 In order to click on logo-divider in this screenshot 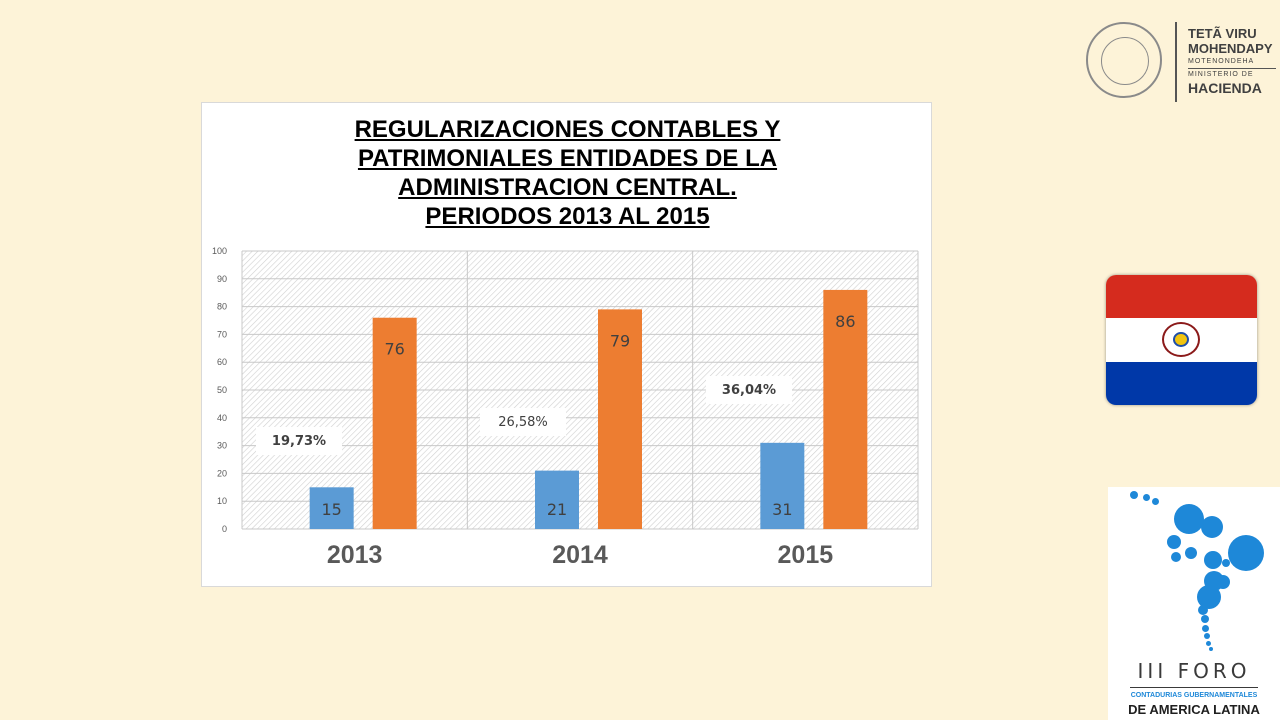, I will do `click(1176, 62)`.